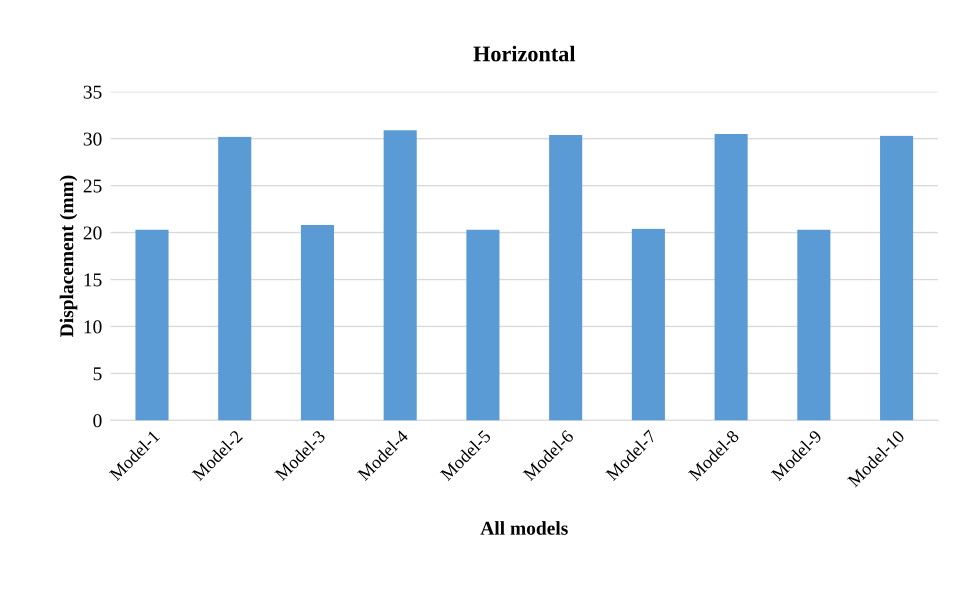 This screenshot has height=592, width=962. What do you see at coordinates (524, 528) in the screenshot?
I see `x-axis-title: All models` at bounding box center [524, 528].